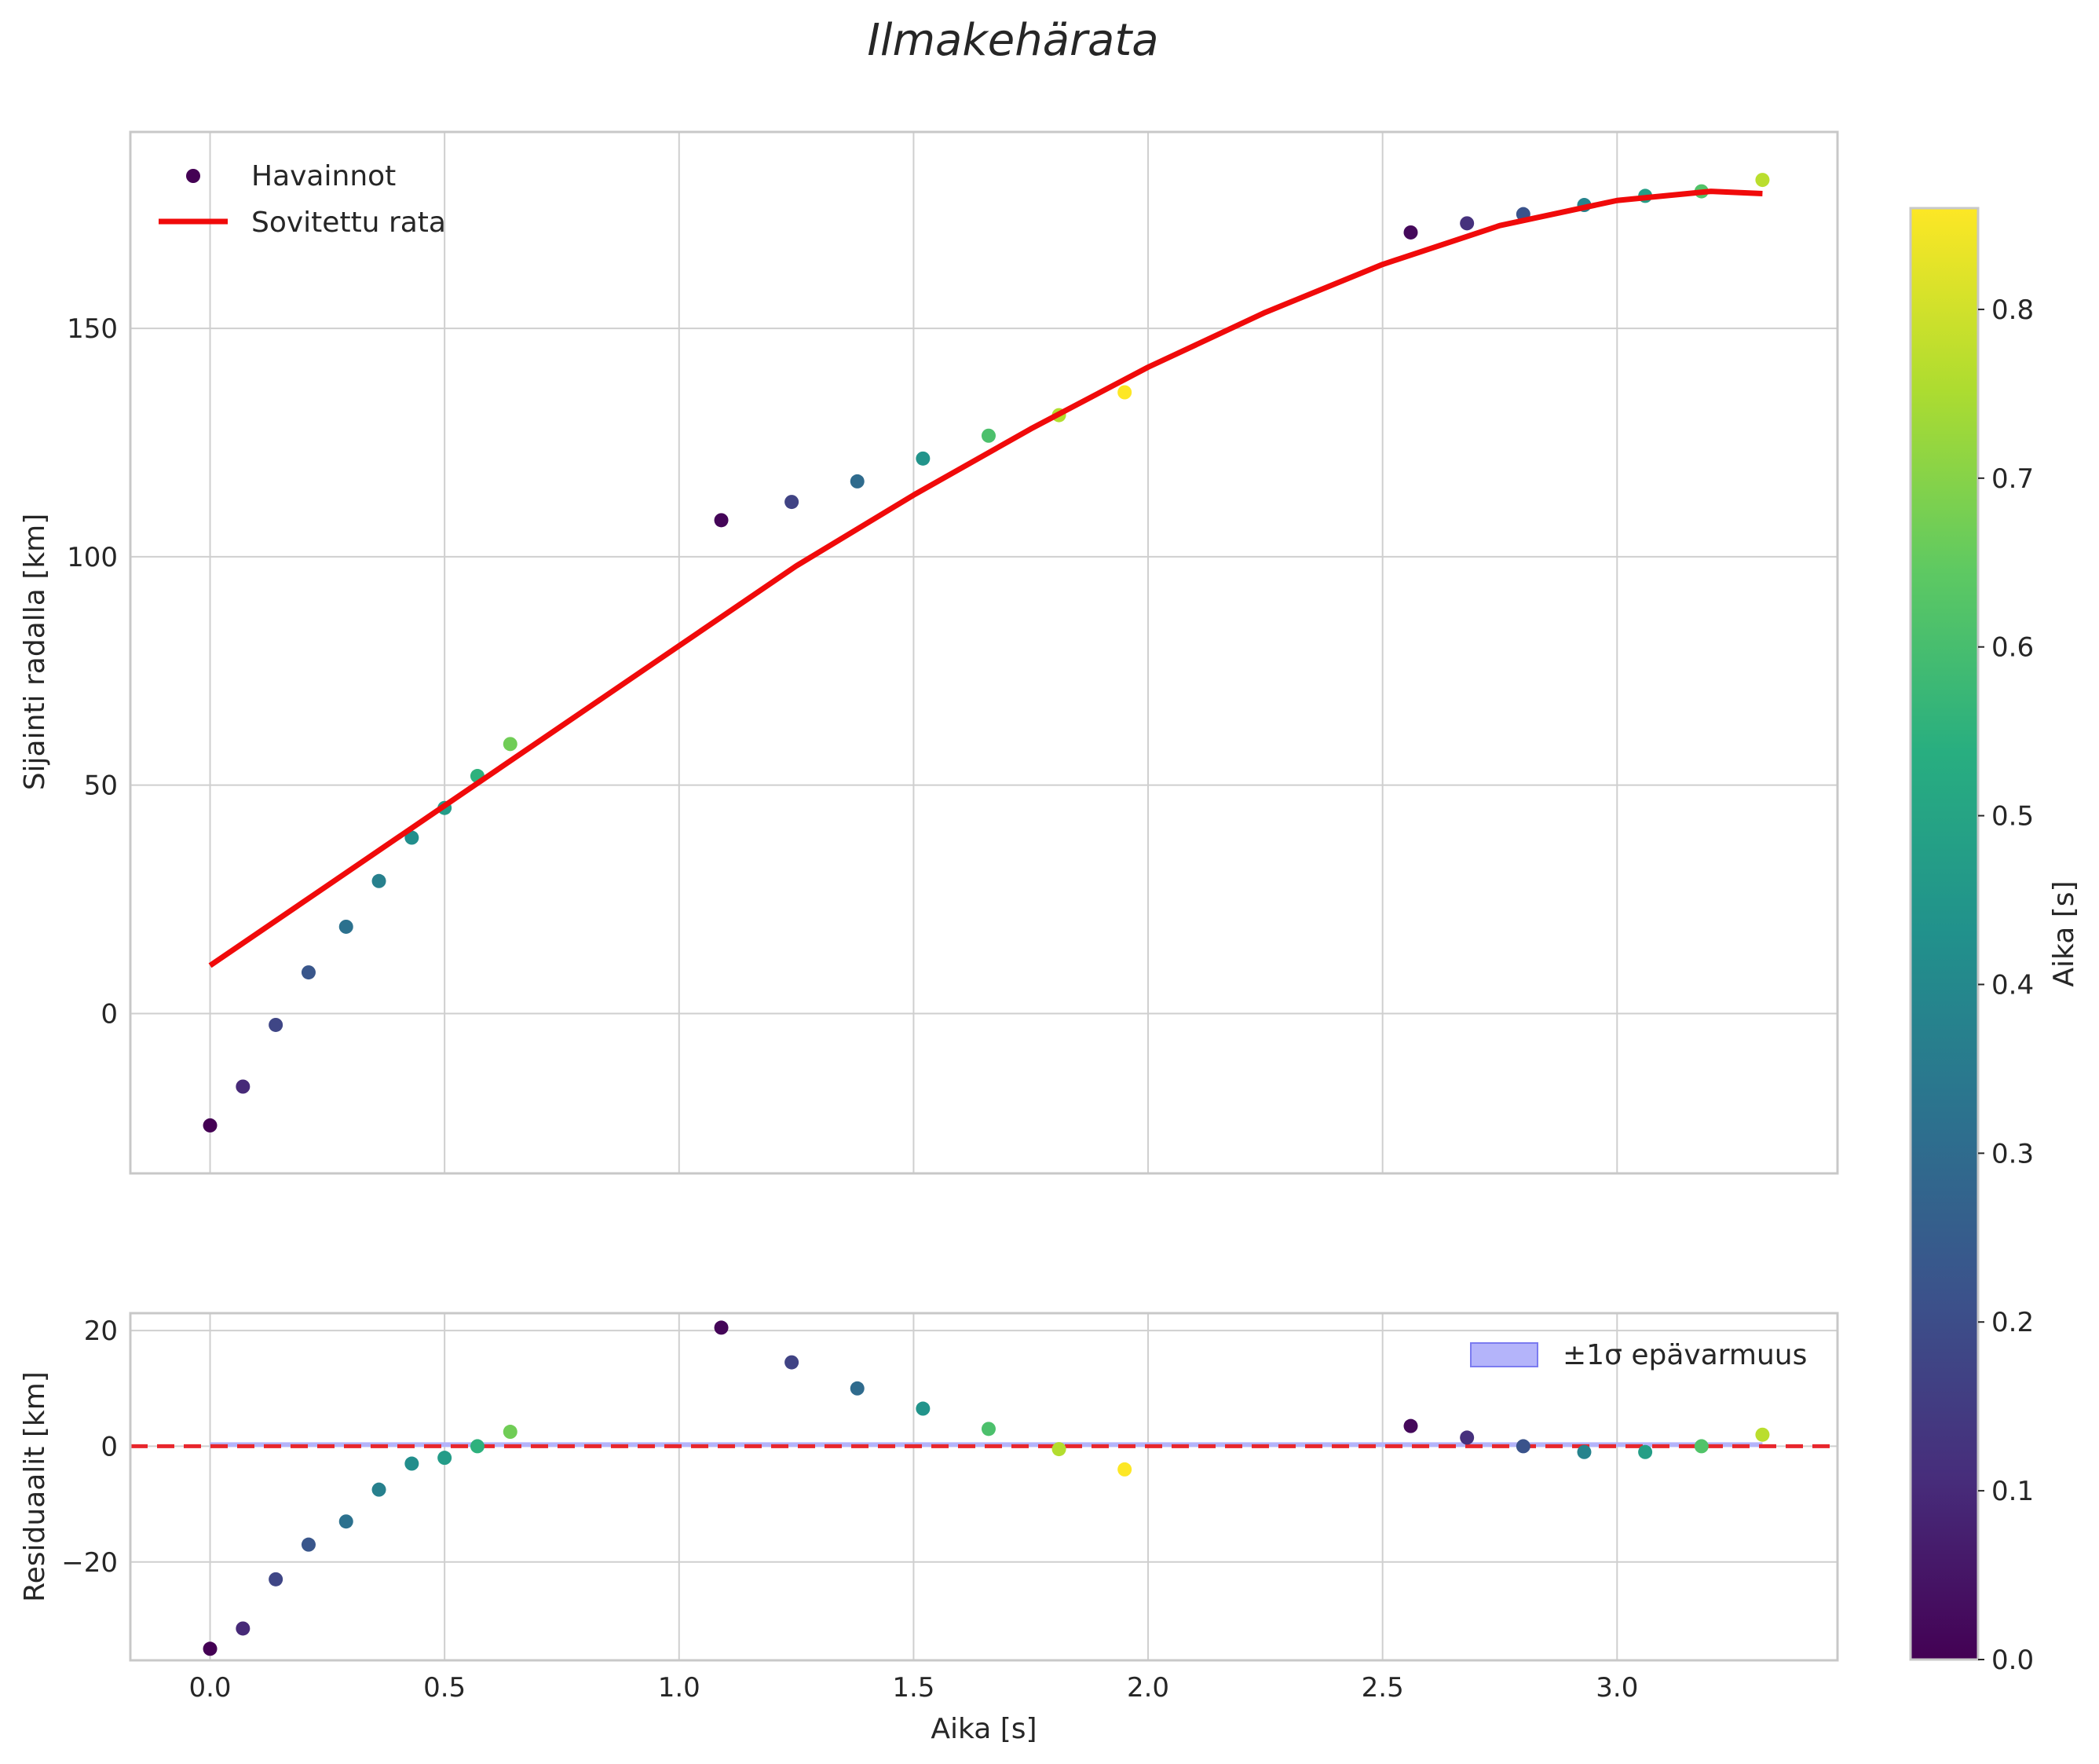  Describe the element at coordinates (1504, 1354) in the screenshot. I see `legend-band-swatch` at that location.